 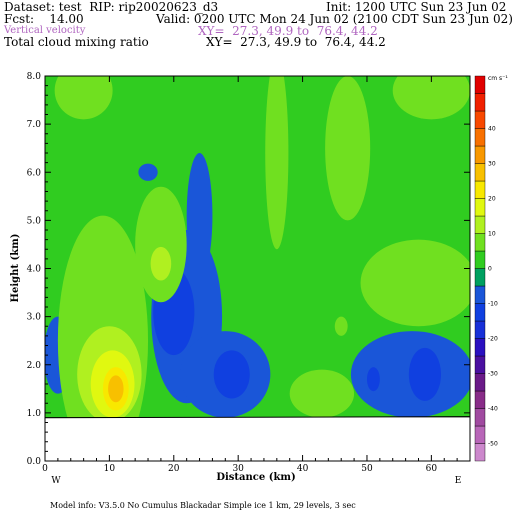 What do you see at coordinates (498, 78) in the screenshot?
I see `colorbar-unit-label: cm s⁻¹` at bounding box center [498, 78].